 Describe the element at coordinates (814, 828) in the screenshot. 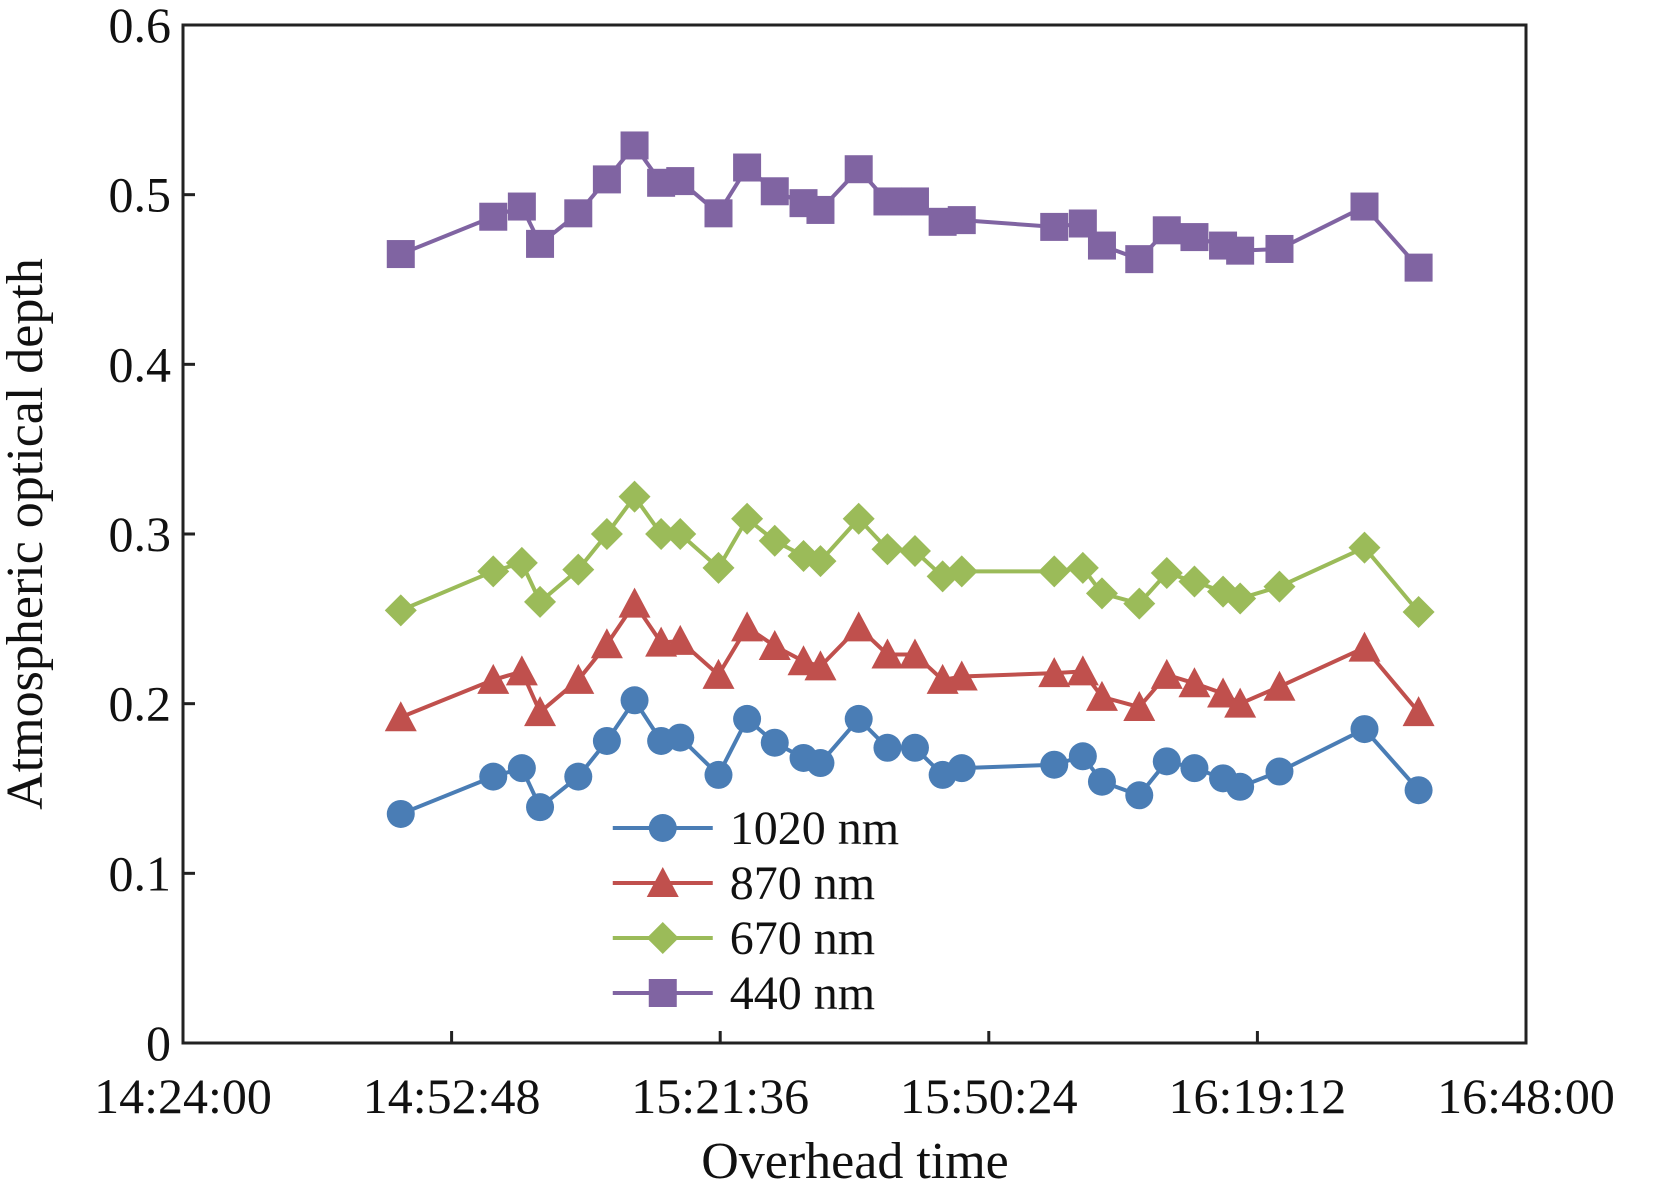

I see `legend-label: 1020 nm` at that location.